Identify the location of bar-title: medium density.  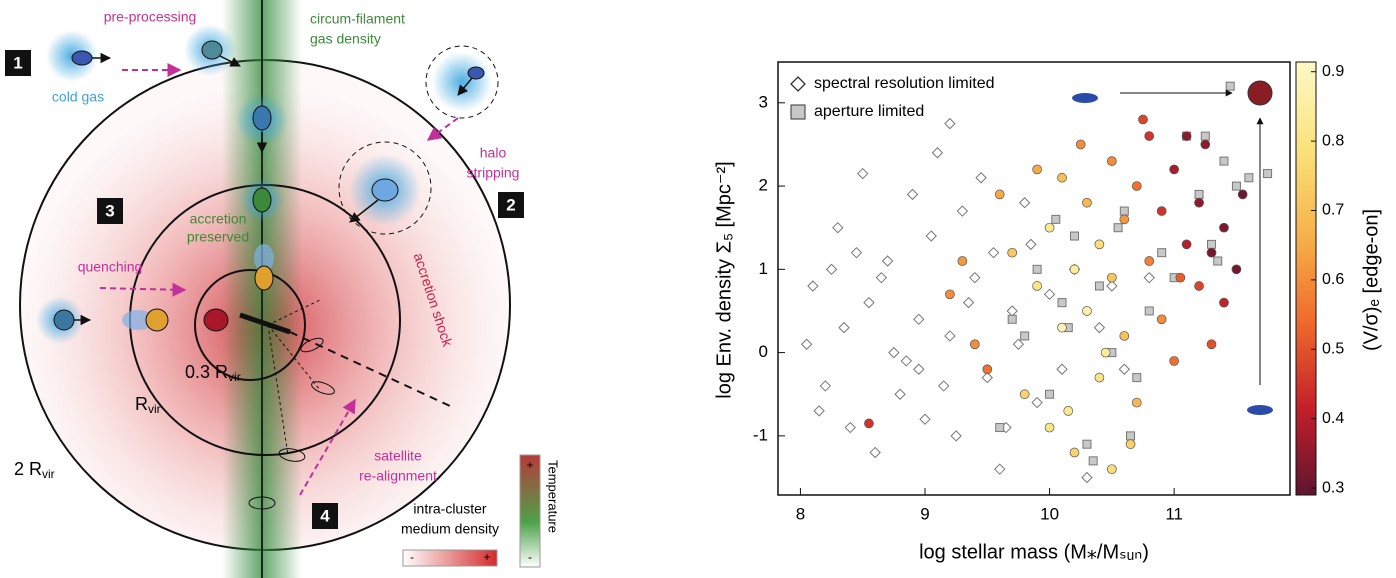
(450, 529).